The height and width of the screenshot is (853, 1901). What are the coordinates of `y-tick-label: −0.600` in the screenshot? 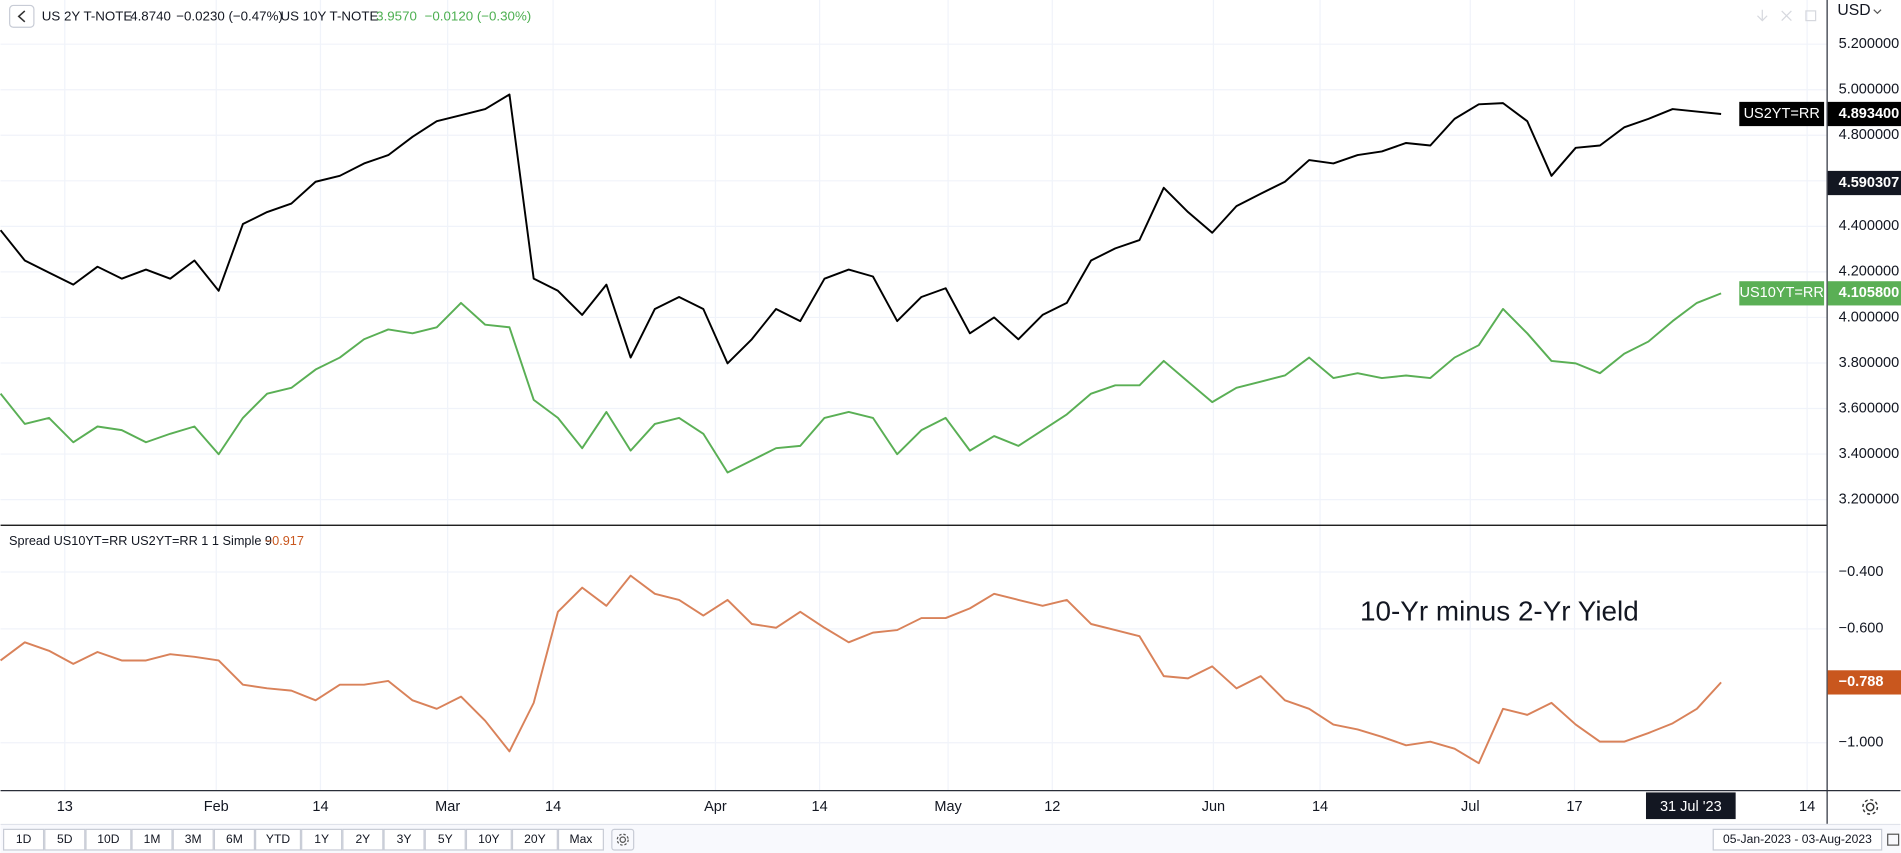 It's located at (1861, 629).